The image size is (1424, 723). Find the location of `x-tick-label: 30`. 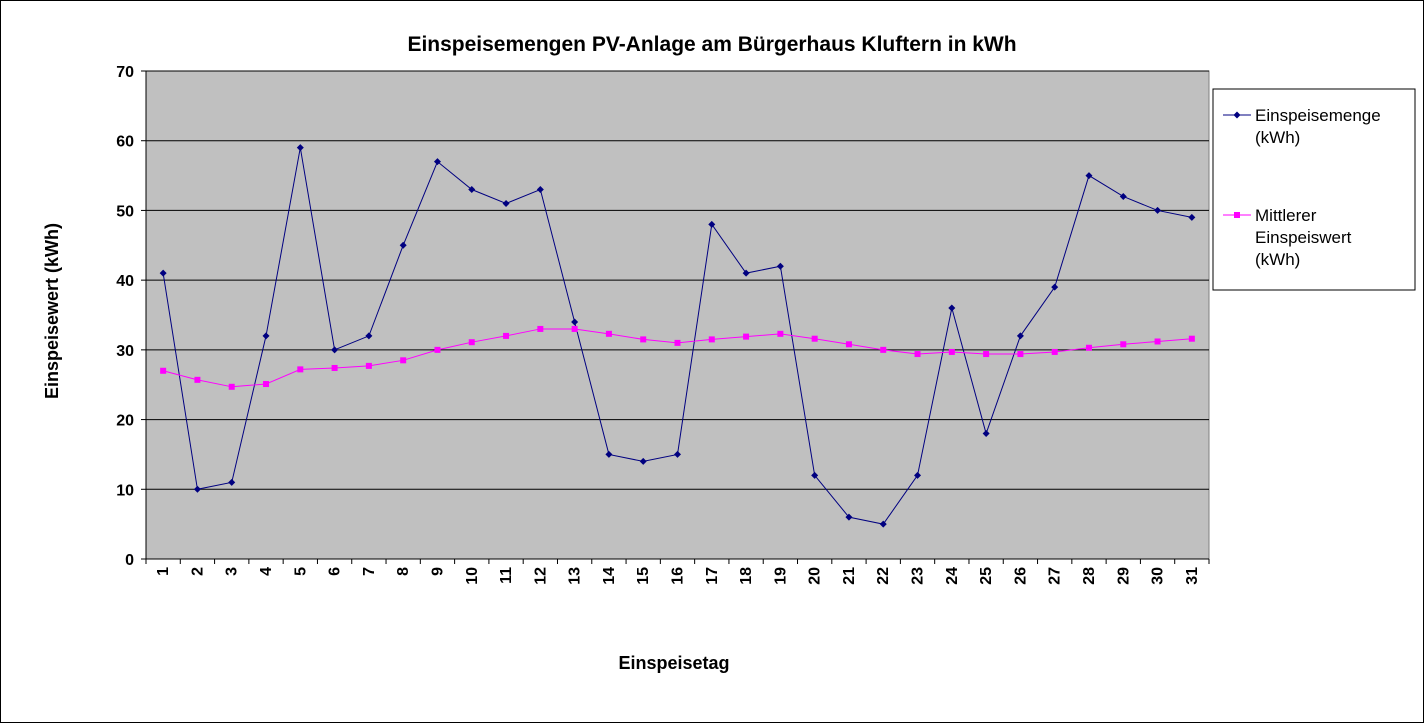

x-tick-label: 30 is located at coordinates (1158, 576).